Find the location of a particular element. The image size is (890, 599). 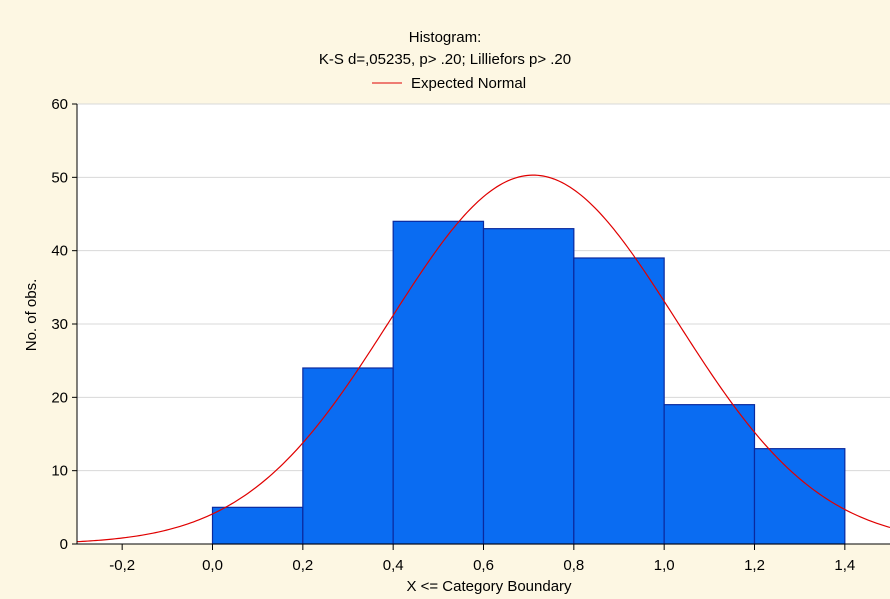

y-tick-label: 40 is located at coordinates (59, 251).